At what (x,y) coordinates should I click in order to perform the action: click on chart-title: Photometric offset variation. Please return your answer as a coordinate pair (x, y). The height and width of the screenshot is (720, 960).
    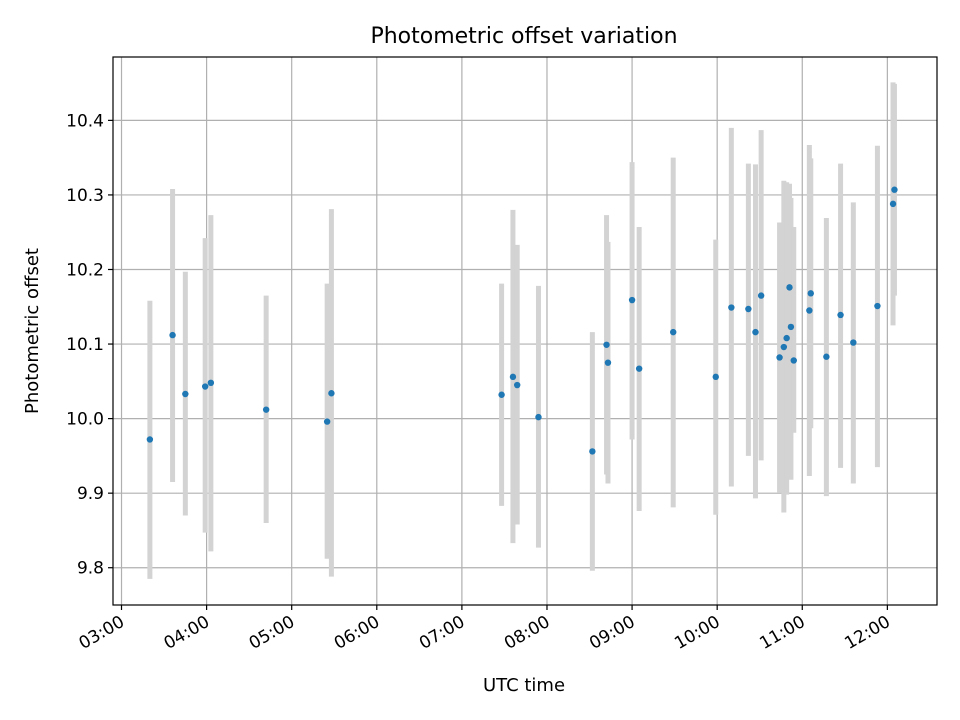
    Looking at the image, I should click on (523, 36).